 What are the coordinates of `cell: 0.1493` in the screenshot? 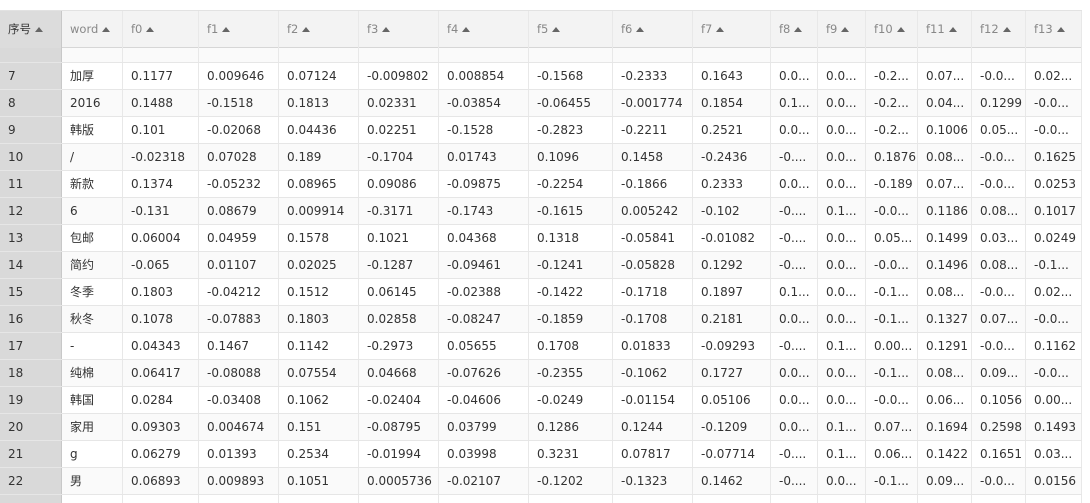 It's located at (1054, 427).